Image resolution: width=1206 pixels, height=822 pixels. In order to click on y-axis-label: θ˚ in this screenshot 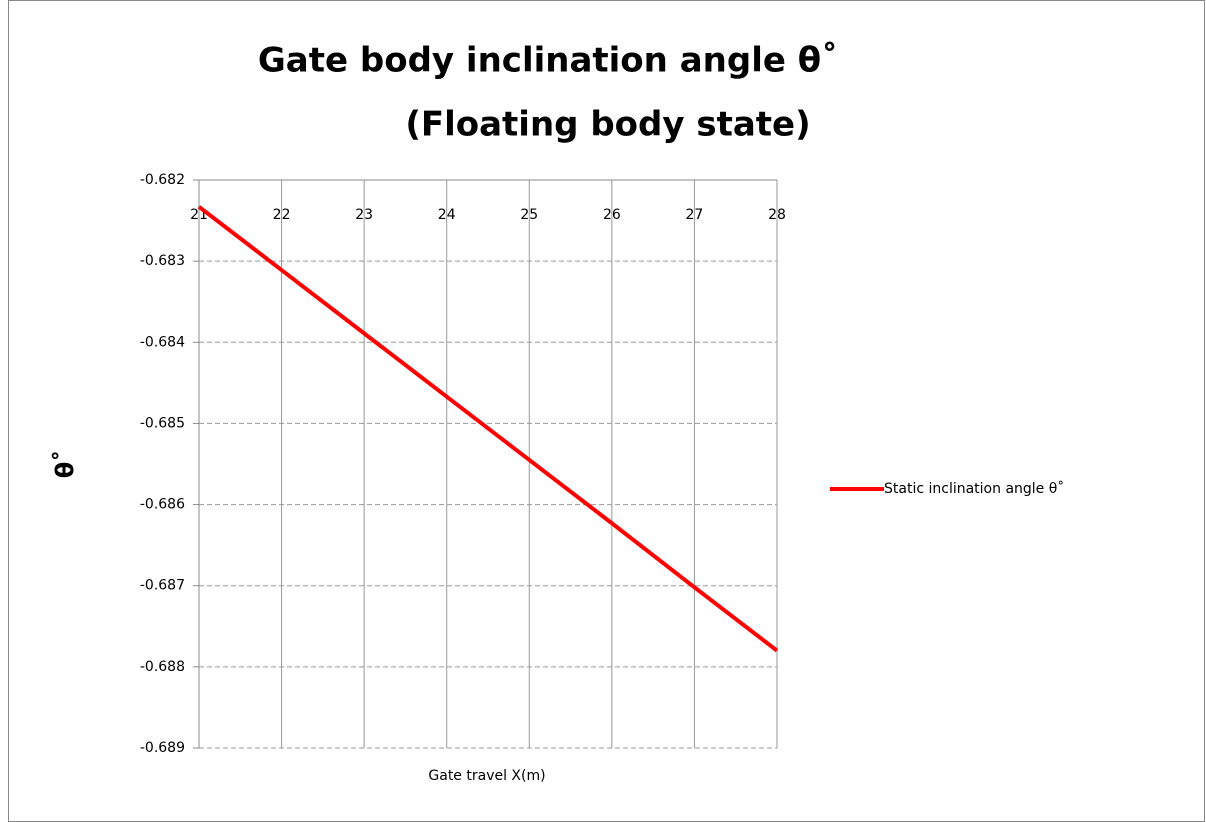, I will do `click(65, 464)`.